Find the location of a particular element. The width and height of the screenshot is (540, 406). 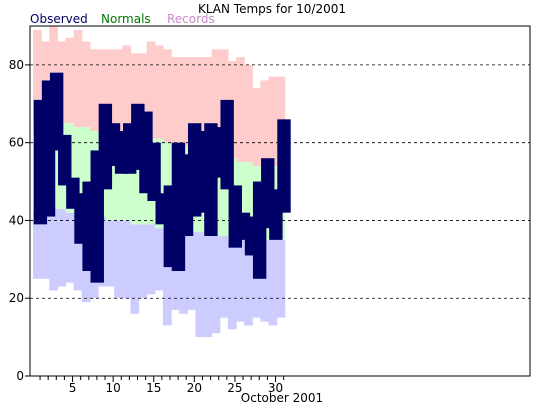

legend-observed: Observed is located at coordinates (59, 19).